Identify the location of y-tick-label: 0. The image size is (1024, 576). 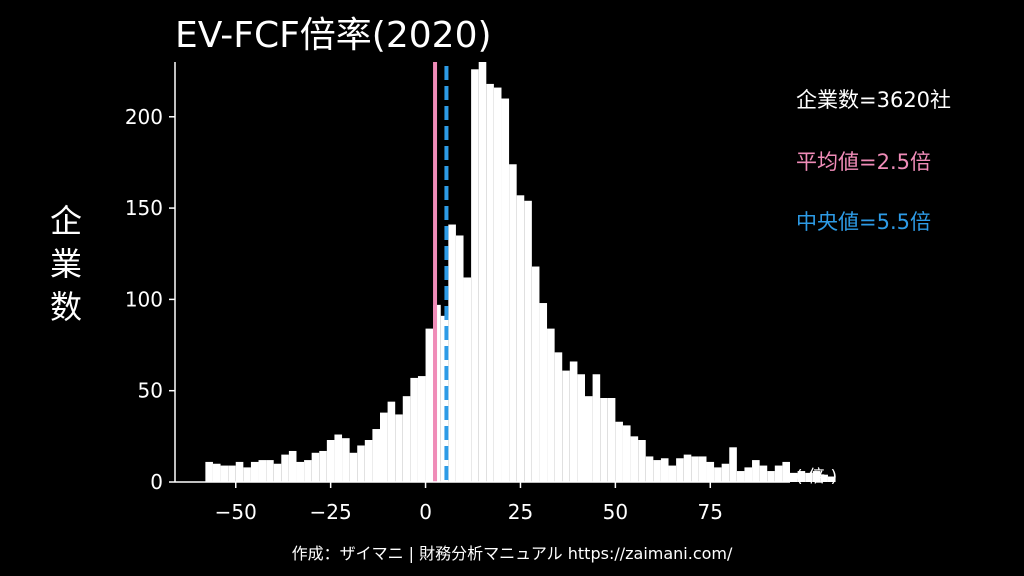
(156, 482).